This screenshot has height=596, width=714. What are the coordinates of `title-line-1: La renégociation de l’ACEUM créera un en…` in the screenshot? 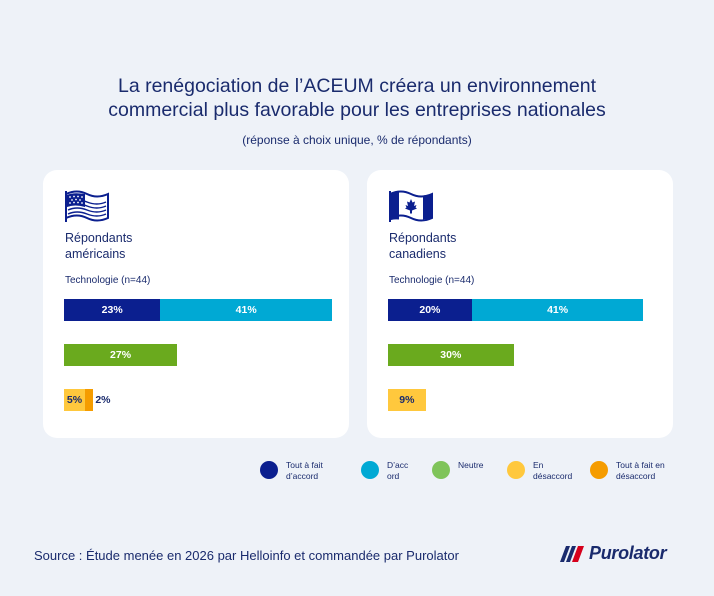 It's located at (357, 86).